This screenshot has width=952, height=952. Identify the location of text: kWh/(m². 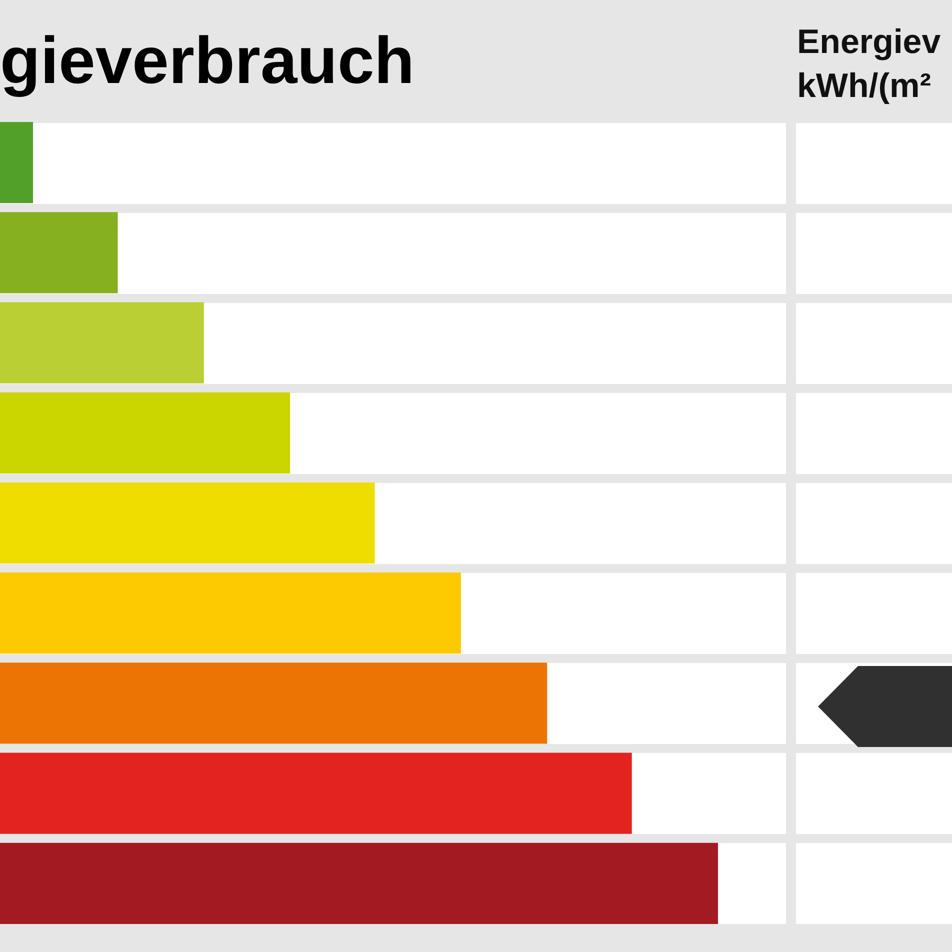
(864, 86).